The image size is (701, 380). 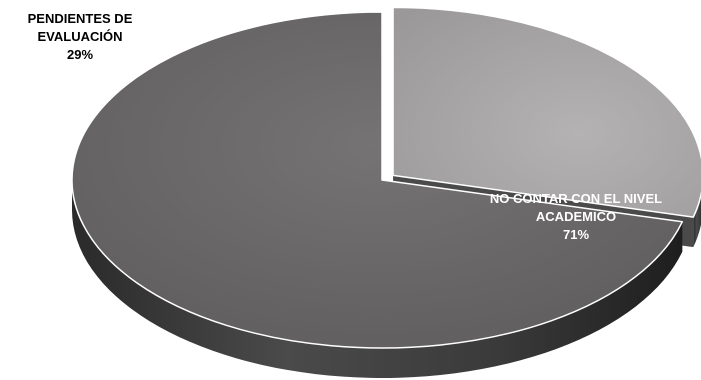 I want to click on slice-percent-label: 29%, so click(x=80, y=54).